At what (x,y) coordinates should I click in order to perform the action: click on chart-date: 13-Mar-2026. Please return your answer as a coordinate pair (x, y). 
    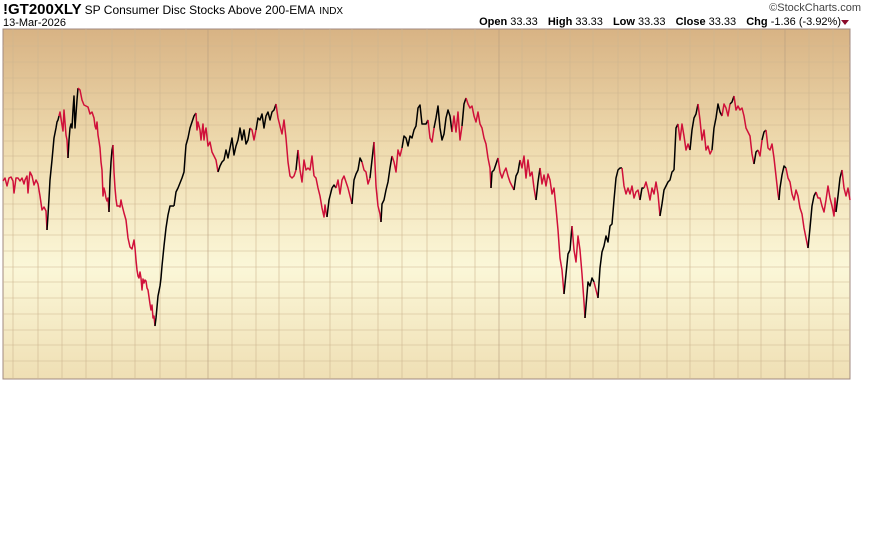
    Looking at the image, I should click on (34, 23).